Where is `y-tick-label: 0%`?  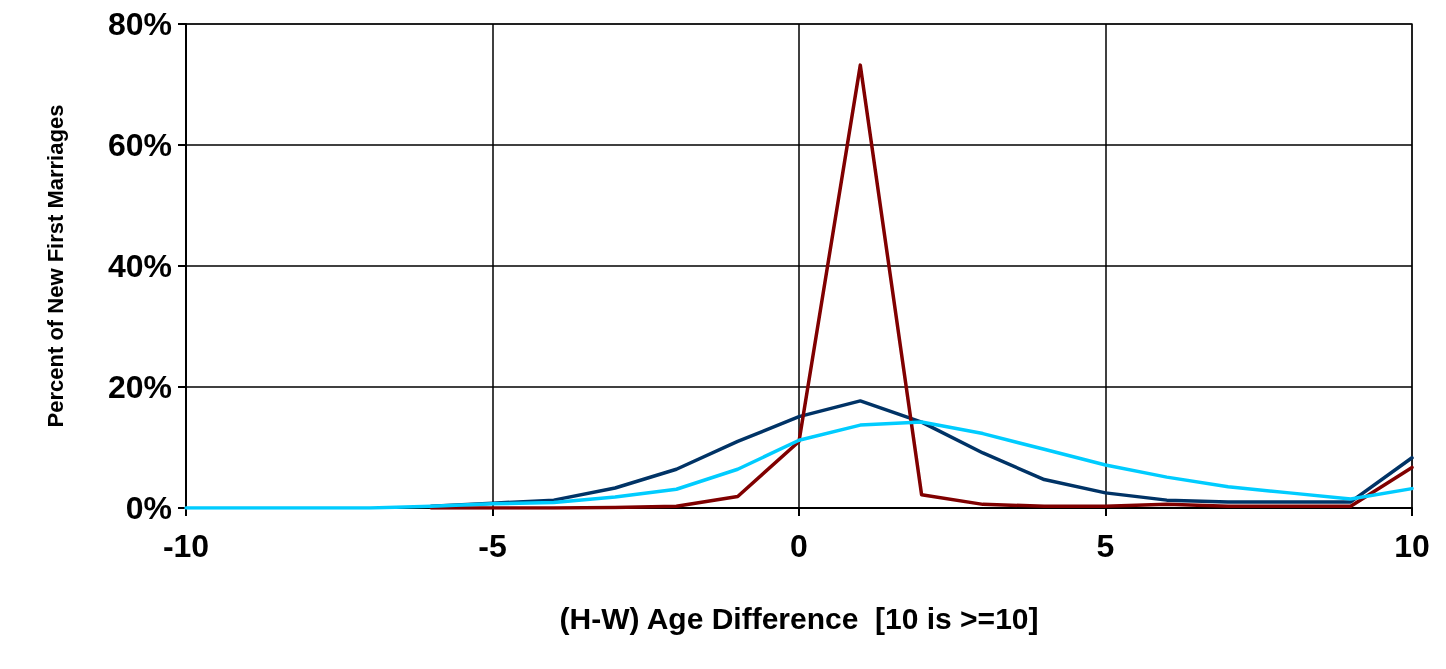
y-tick-label: 0% is located at coordinates (148, 508).